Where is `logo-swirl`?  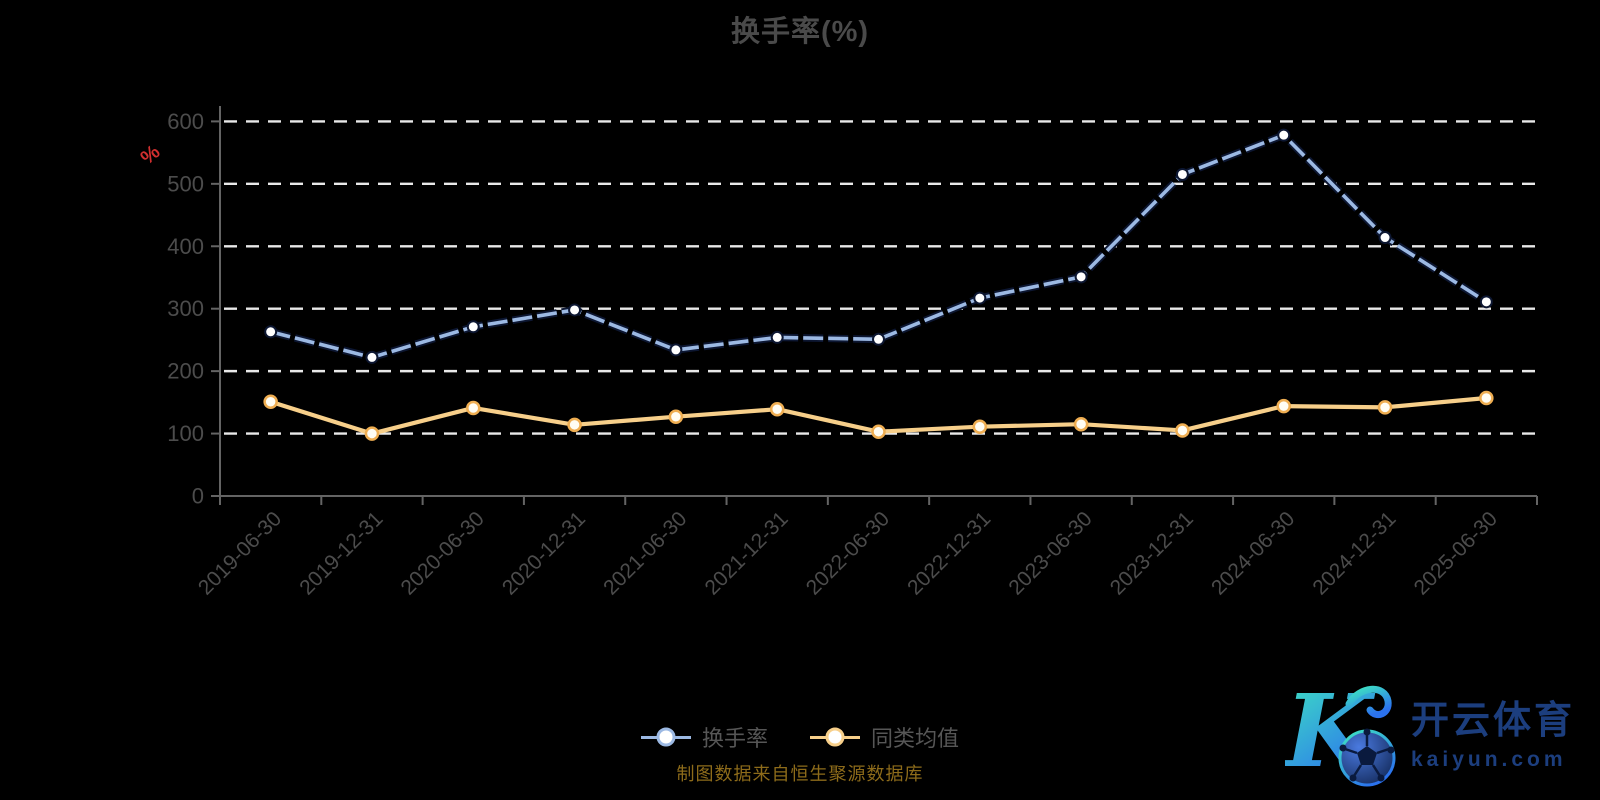 logo-swirl is located at coordinates (1368, 702).